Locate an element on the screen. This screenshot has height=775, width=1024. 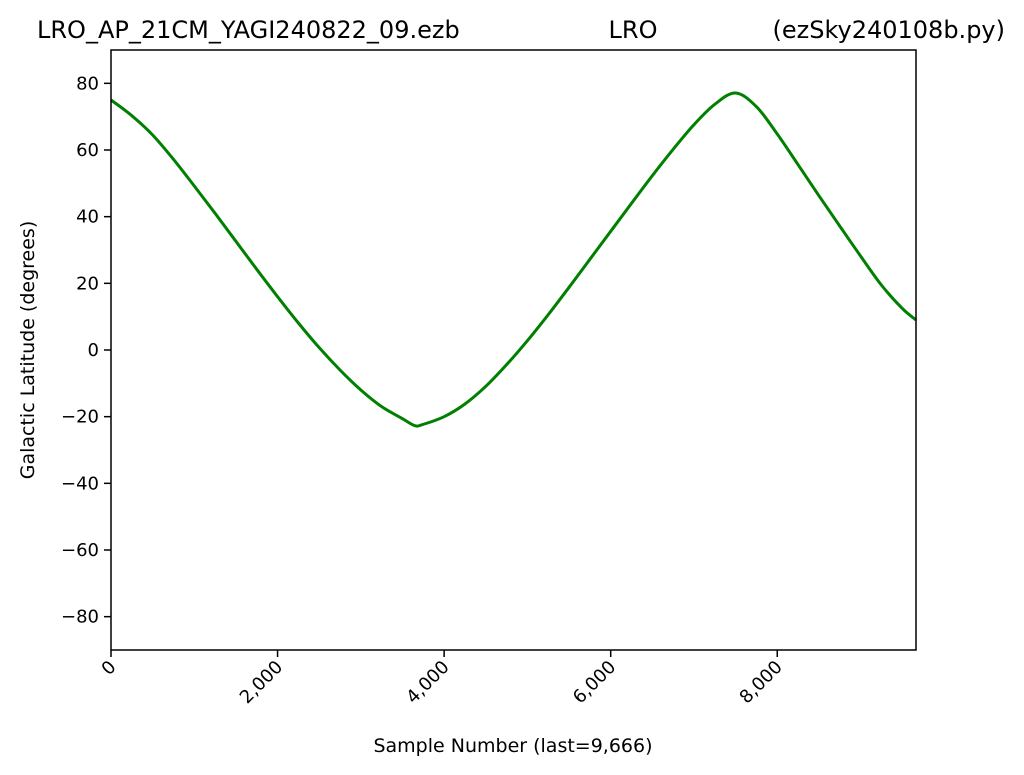
chart-title-right: (ezSky240108b.py) is located at coordinates (889, 30).